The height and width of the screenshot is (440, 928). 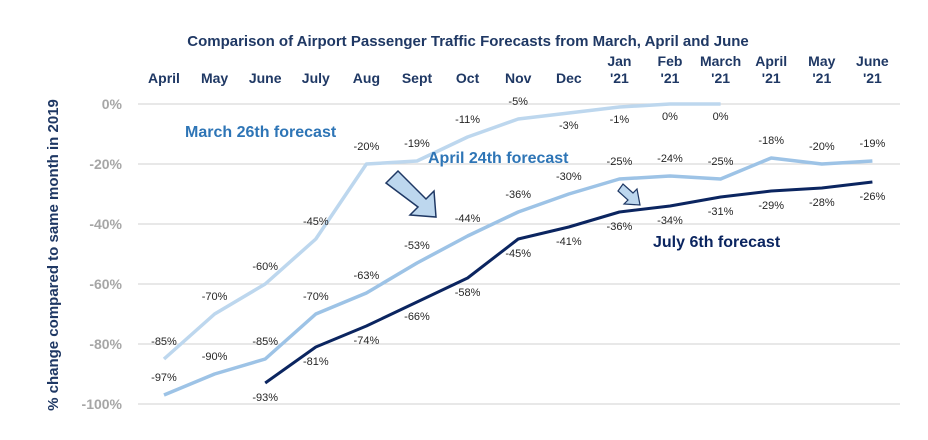 What do you see at coordinates (367, 341) in the screenshot?
I see `data-label: -74%` at bounding box center [367, 341].